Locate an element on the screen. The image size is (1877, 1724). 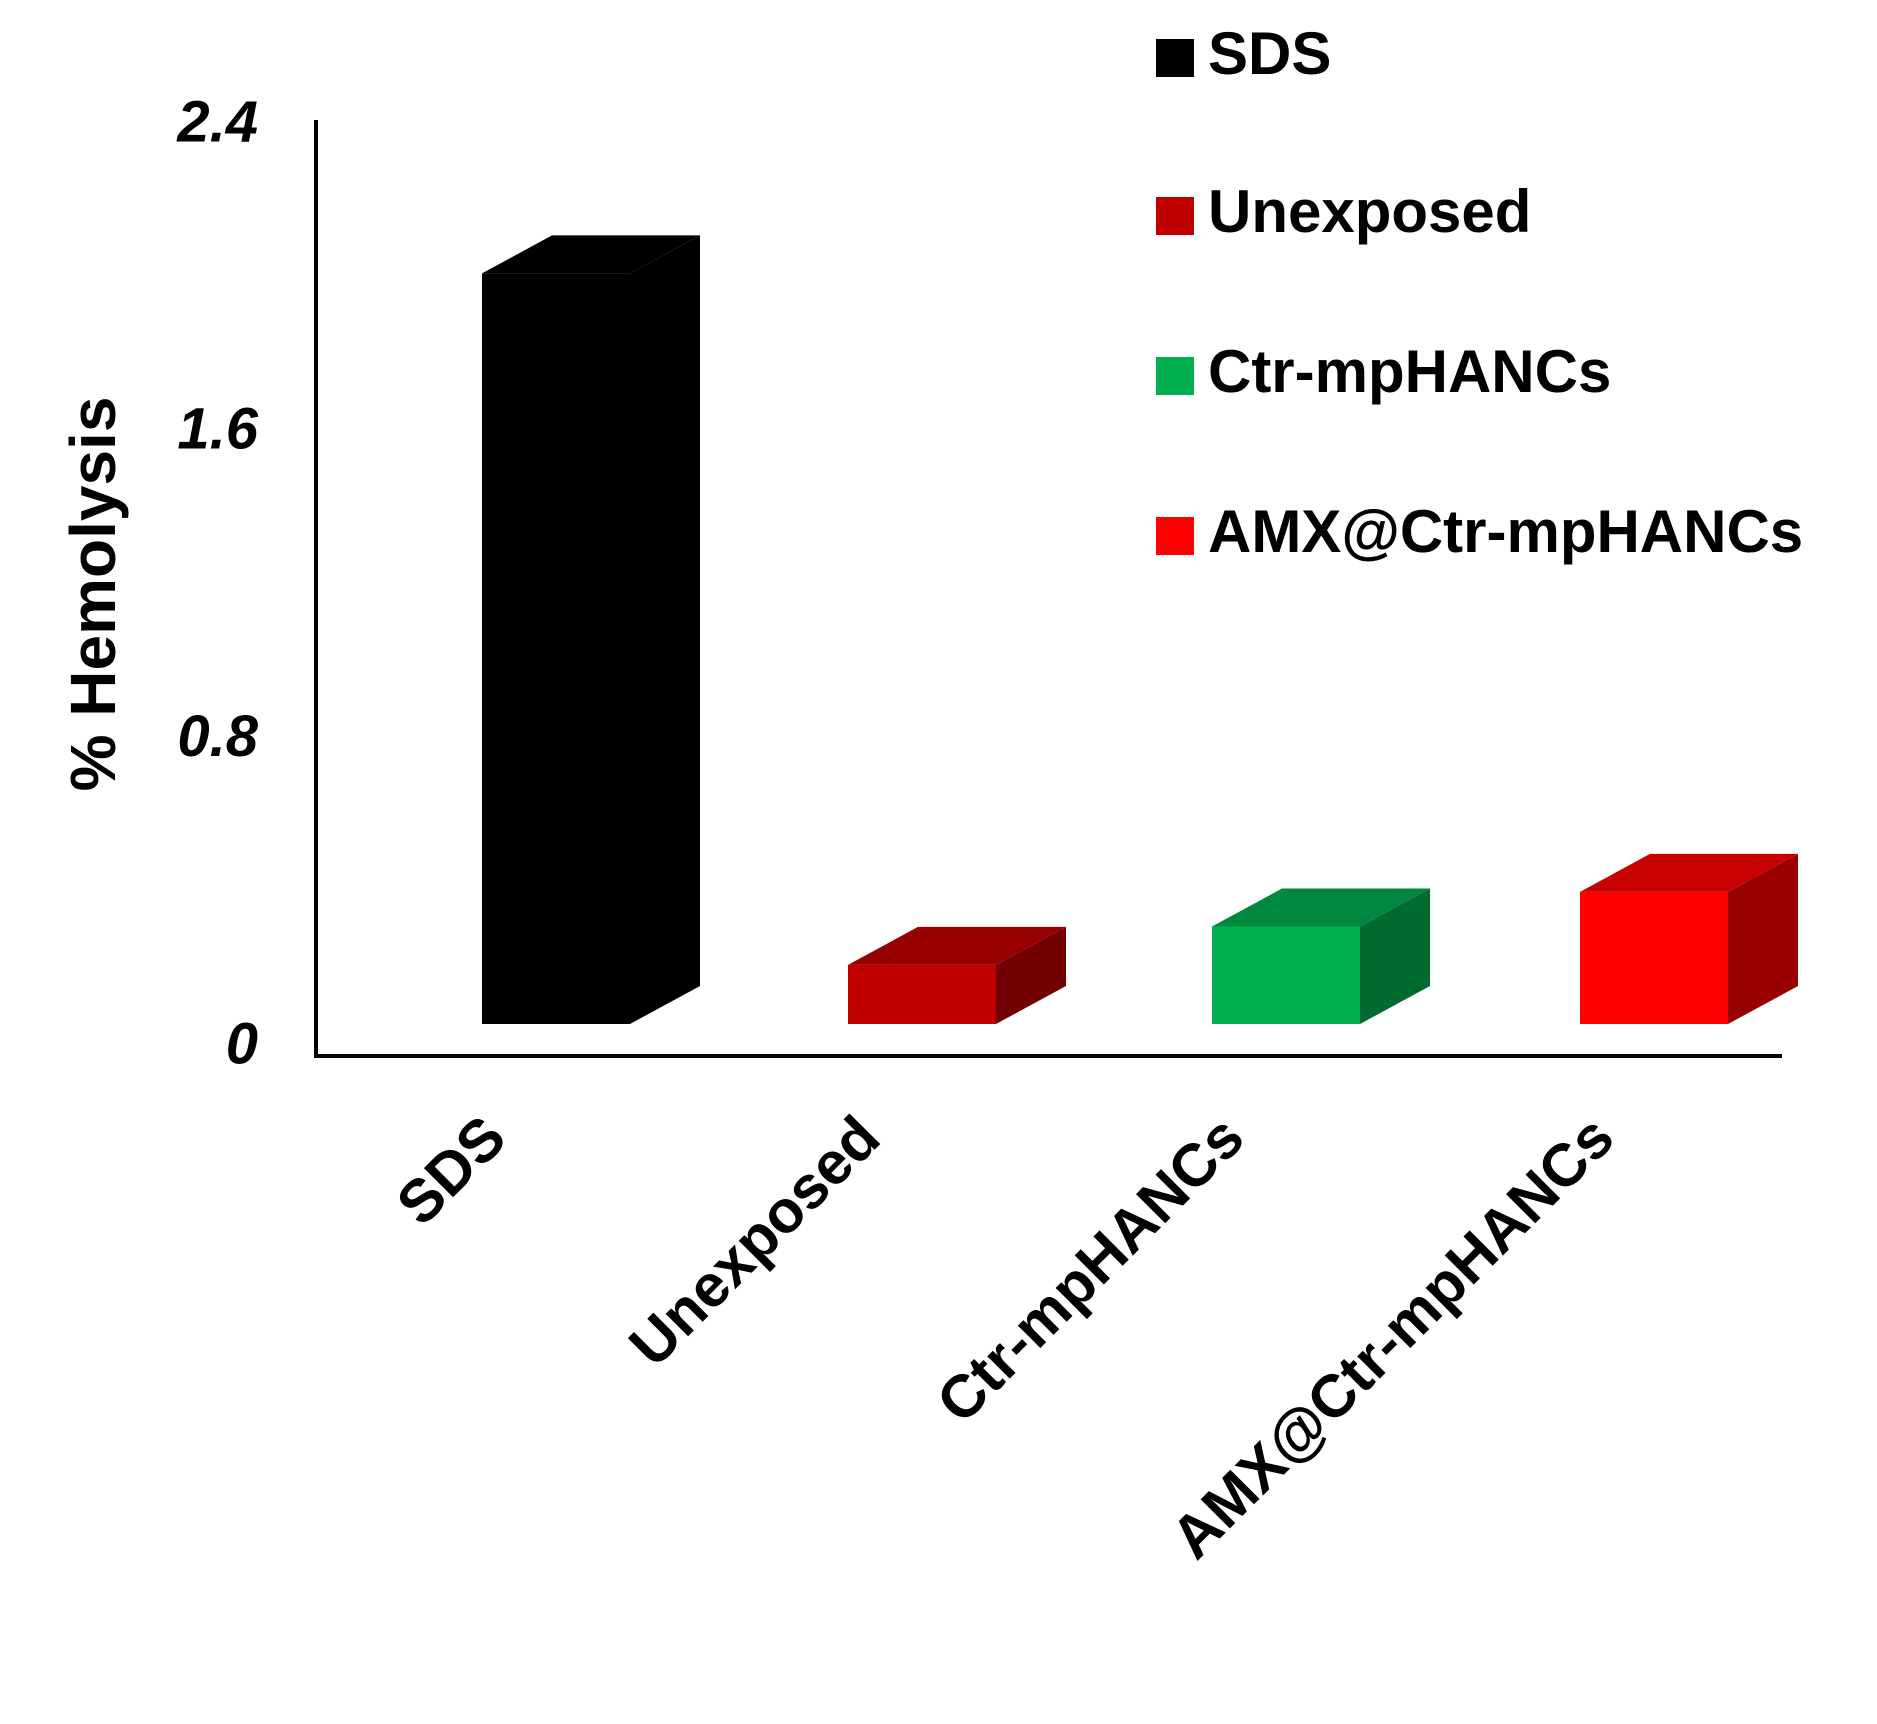
bar-side-unexposed is located at coordinates (1031, 975).